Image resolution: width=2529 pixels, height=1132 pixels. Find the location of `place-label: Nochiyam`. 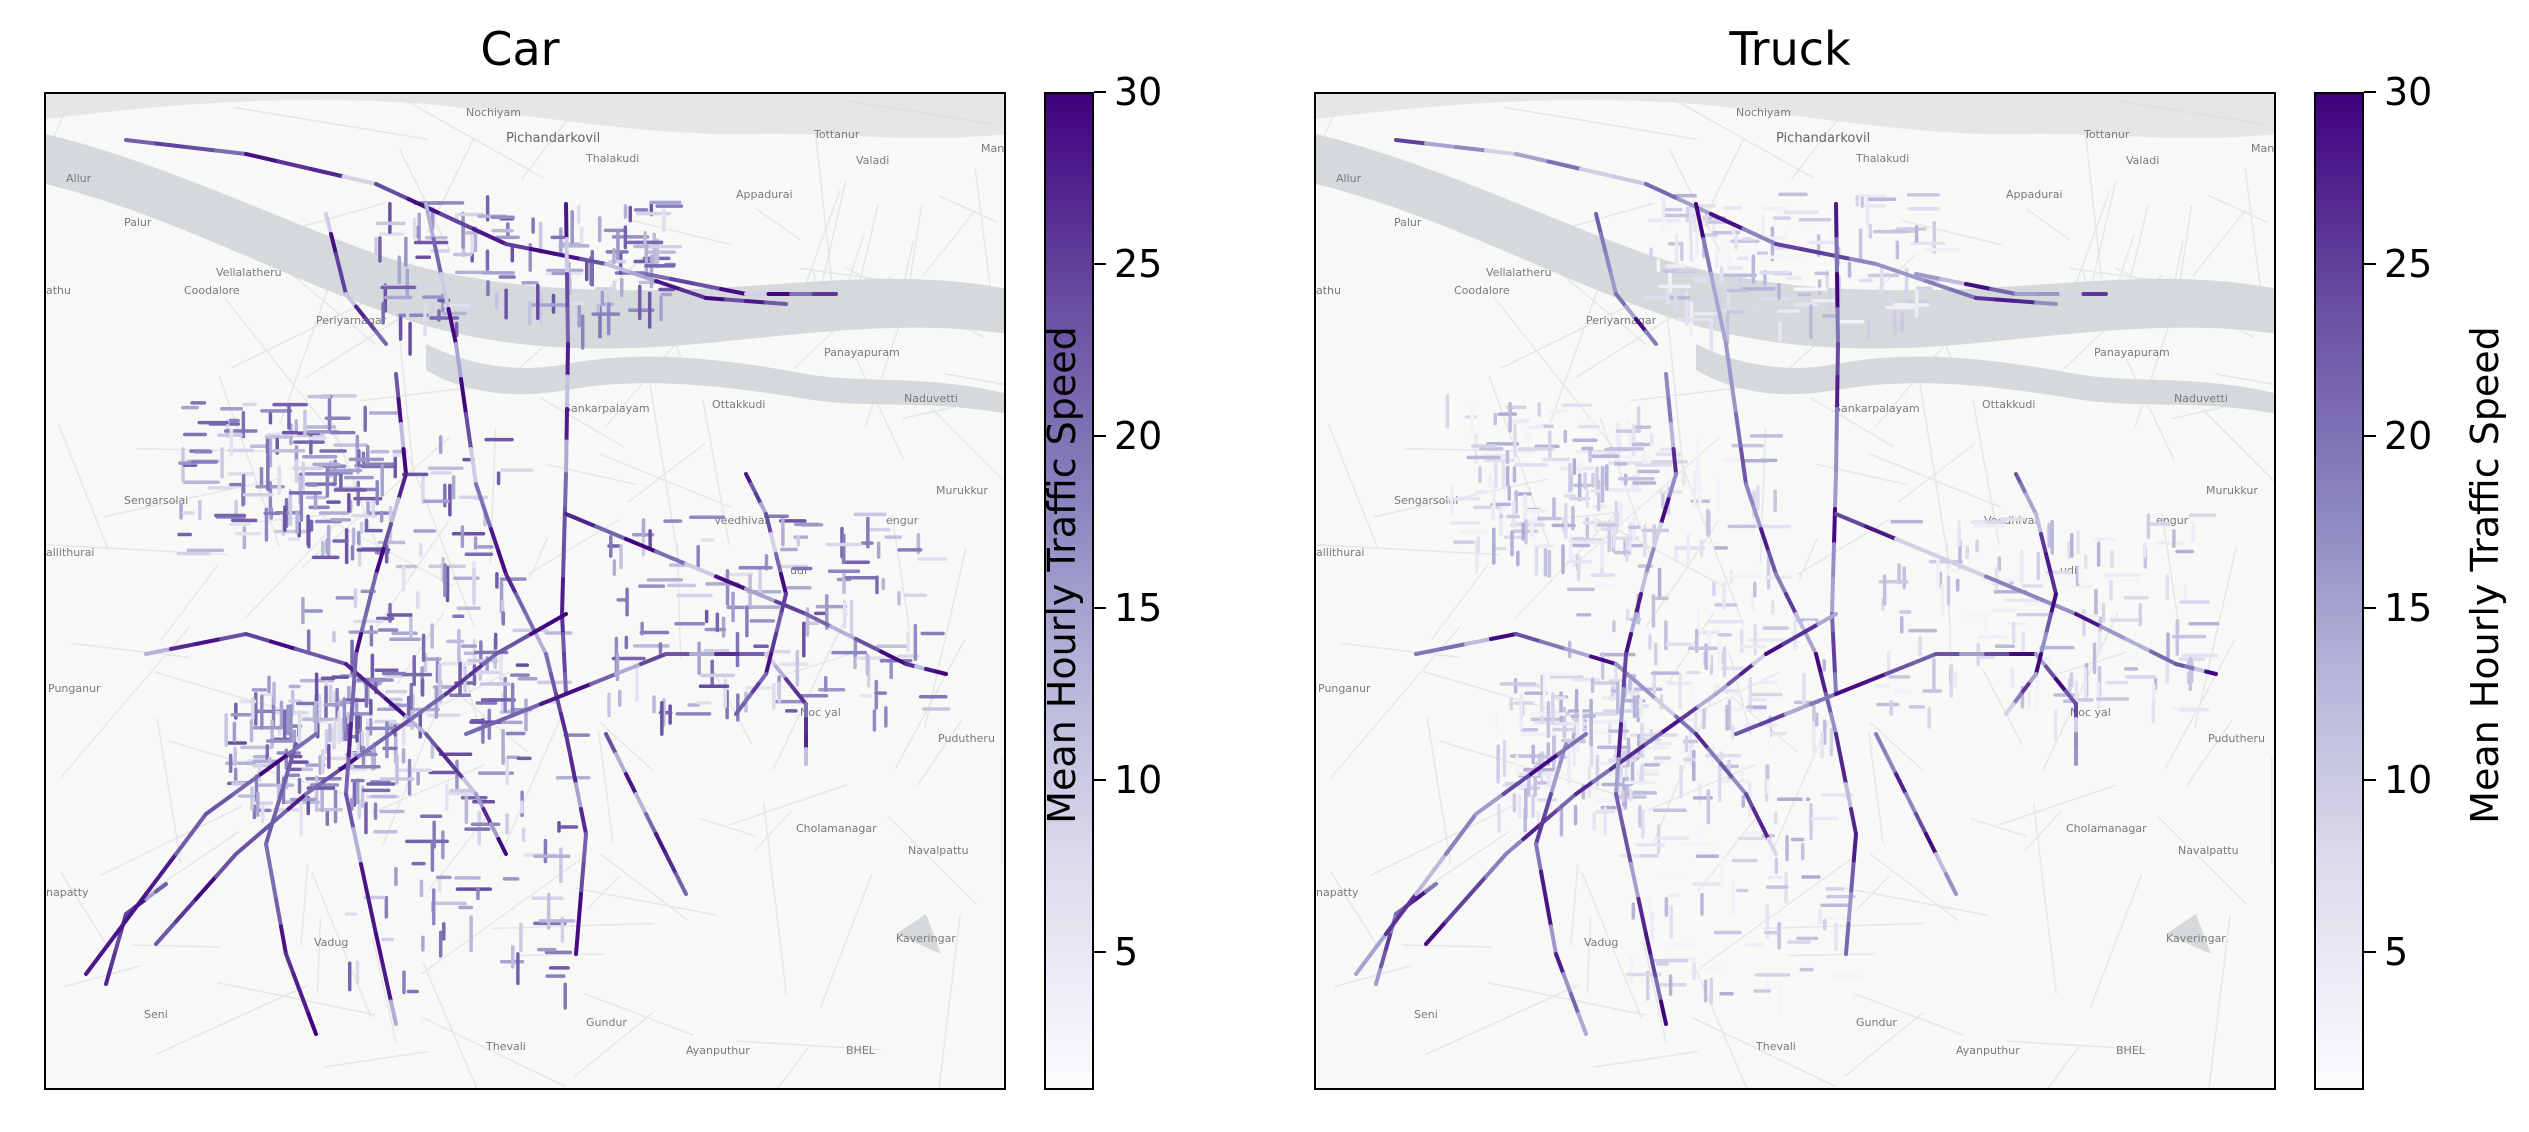

place-label: Nochiyam is located at coordinates (1763, 112).